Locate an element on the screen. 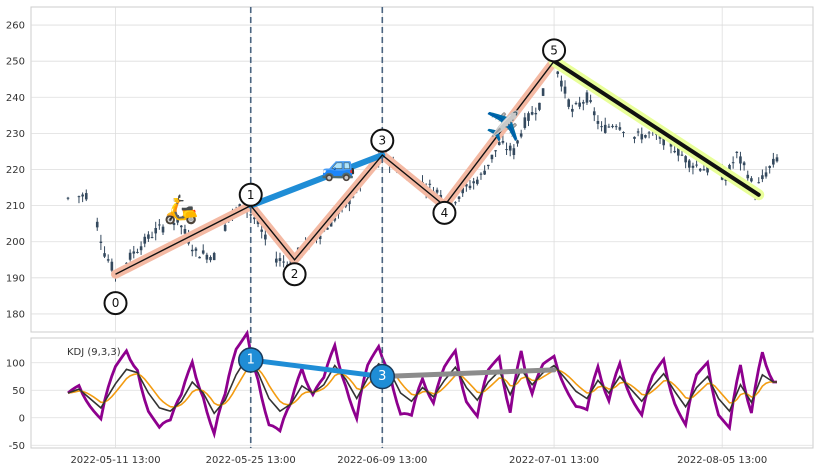 The height and width of the screenshot is (475, 819). price-y-tick-label: 210 is located at coordinates (15, 206).